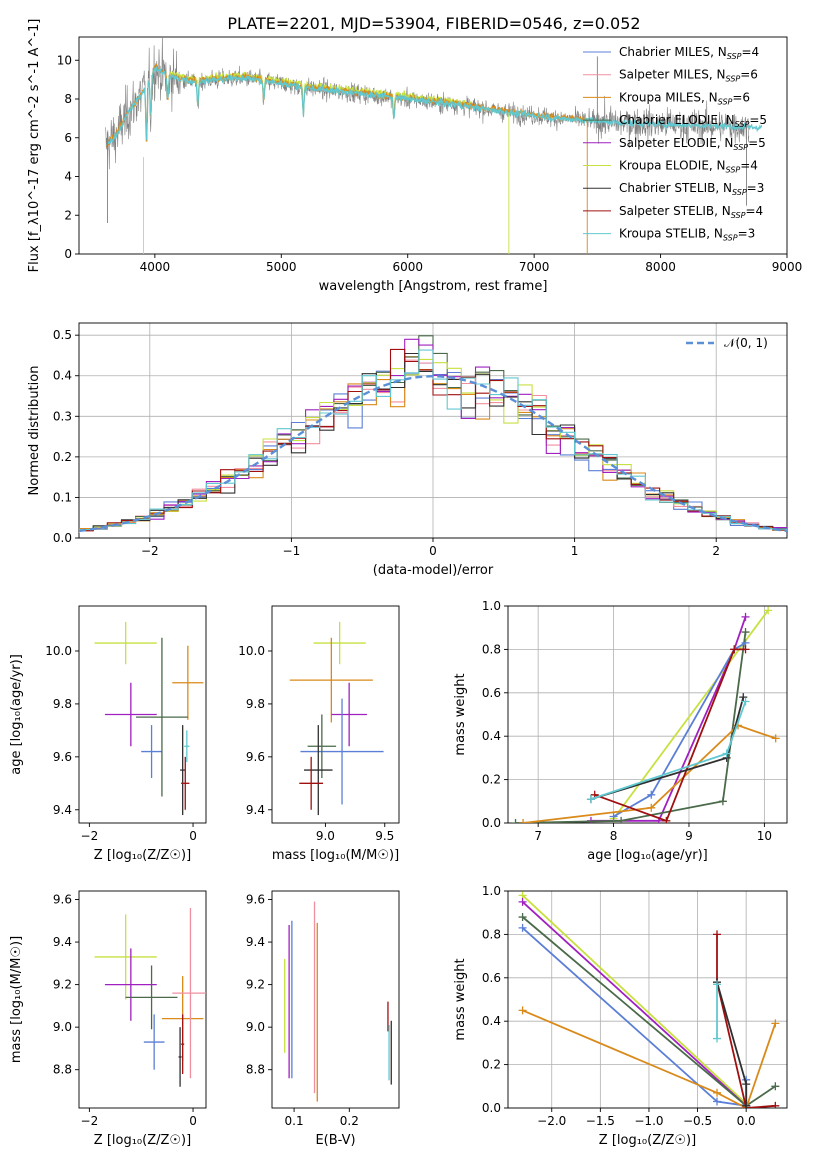 This screenshot has height=1170, width=819. I want to click on y-axis-label: Flux [f_λ10^-17 erg cm^-2 s^-1 A^-1], so click(34, 146).